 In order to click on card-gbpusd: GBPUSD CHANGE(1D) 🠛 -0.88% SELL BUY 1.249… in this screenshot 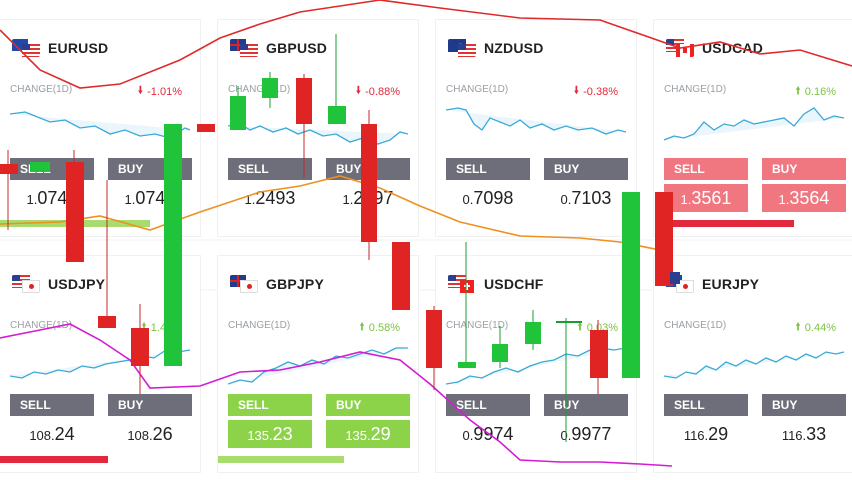, I will do `click(318, 128)`.